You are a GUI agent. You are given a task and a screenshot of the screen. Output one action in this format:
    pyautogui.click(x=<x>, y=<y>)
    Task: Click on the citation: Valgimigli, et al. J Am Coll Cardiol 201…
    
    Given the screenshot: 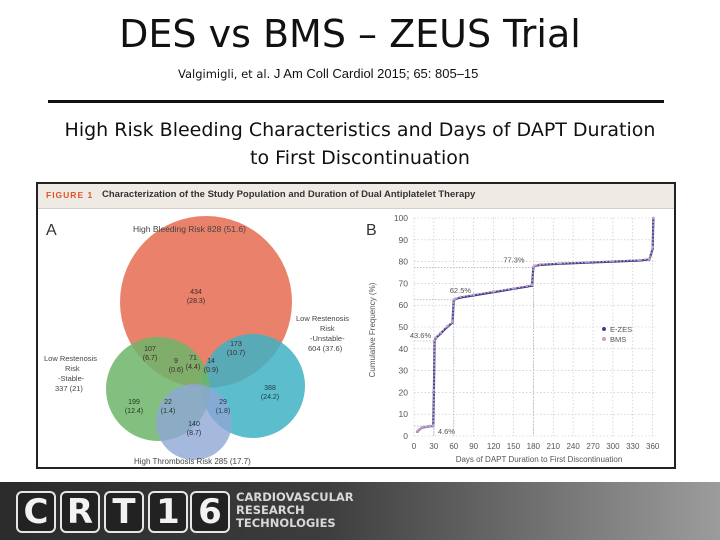 What is the action you would take?
    pyautogui.click(x=328, y=73)
    